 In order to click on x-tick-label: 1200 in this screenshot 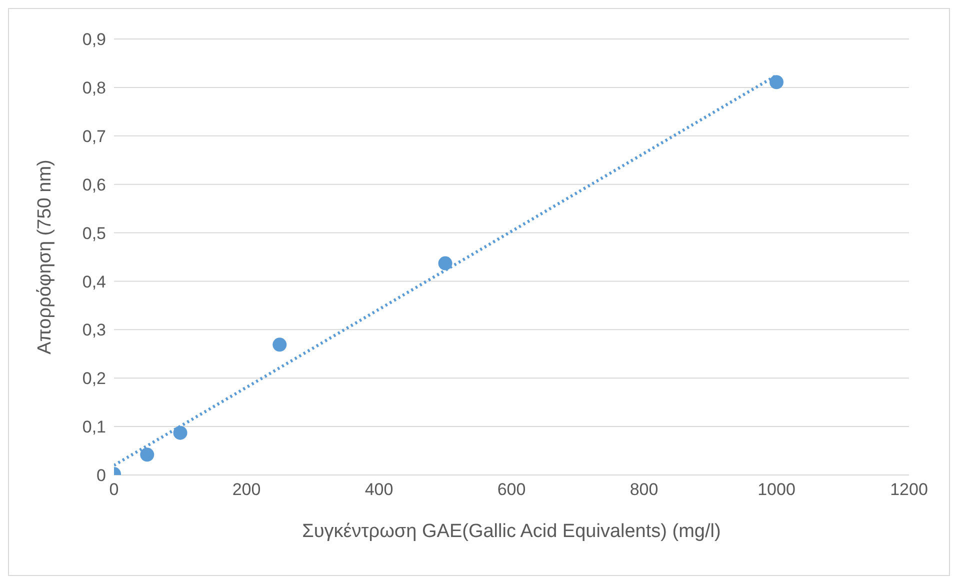, I will do `click(909, 490)`.